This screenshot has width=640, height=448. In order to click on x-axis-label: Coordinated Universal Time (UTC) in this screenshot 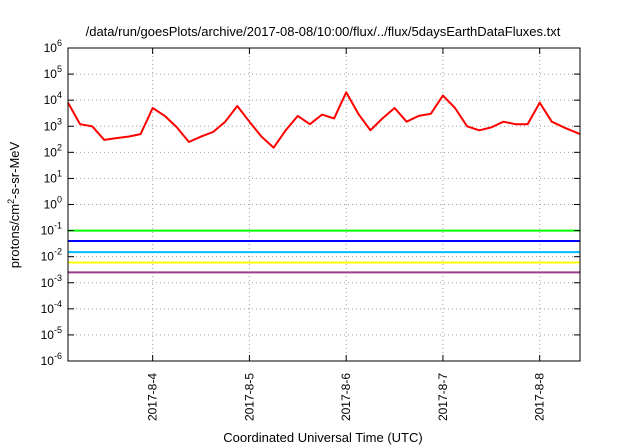, I will do `click(322, 437)`.